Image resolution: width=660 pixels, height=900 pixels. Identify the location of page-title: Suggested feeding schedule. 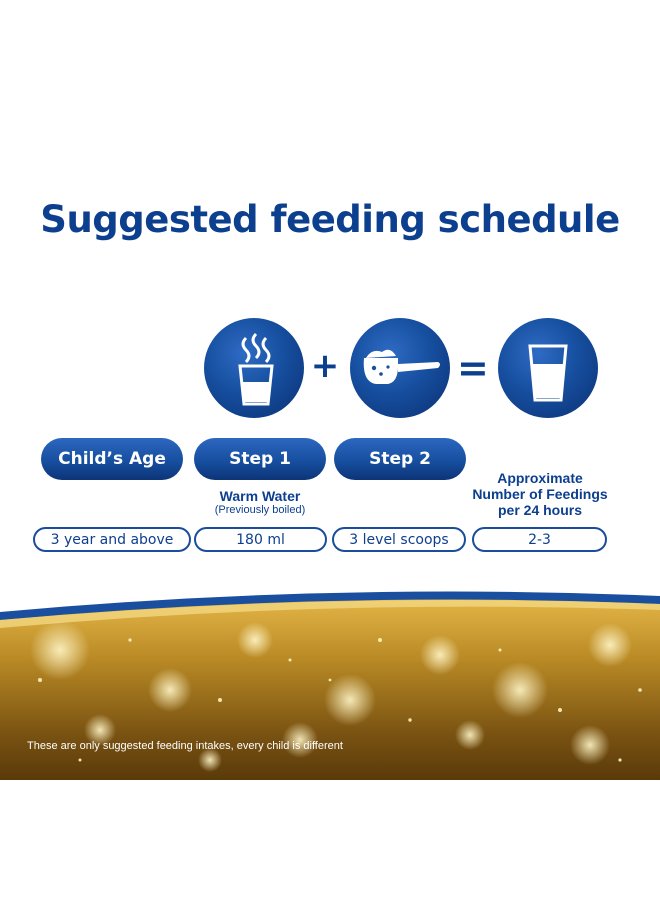
(330, 219).